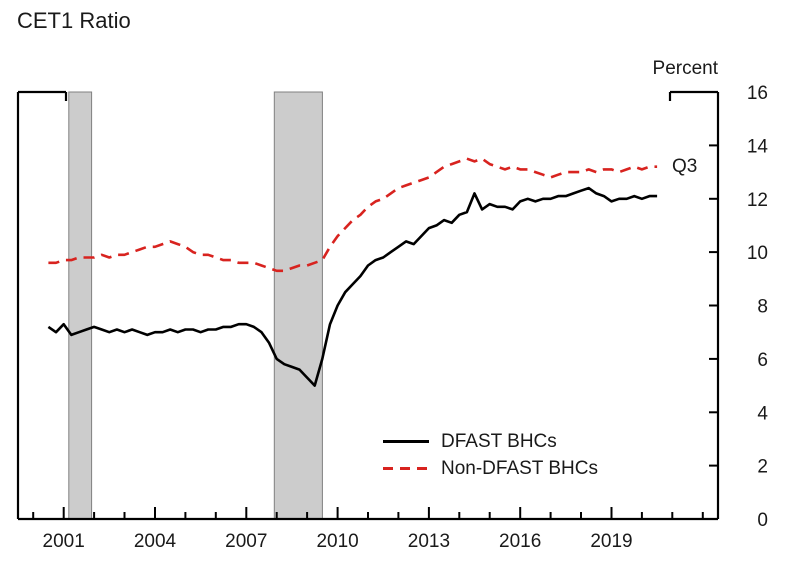 This screenshot has width=791, height=570. I want to click on x-tick-label: 2019, so click(611, 541).